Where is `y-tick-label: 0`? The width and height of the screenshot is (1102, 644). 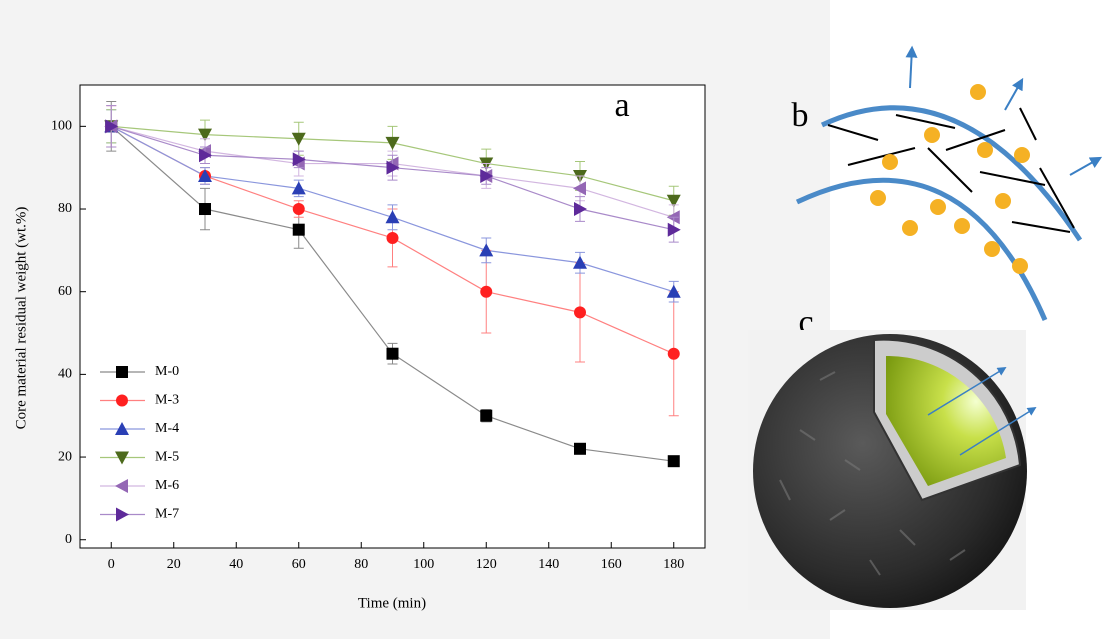 y-tick-label: 0 is located at coordinates (68, 539).